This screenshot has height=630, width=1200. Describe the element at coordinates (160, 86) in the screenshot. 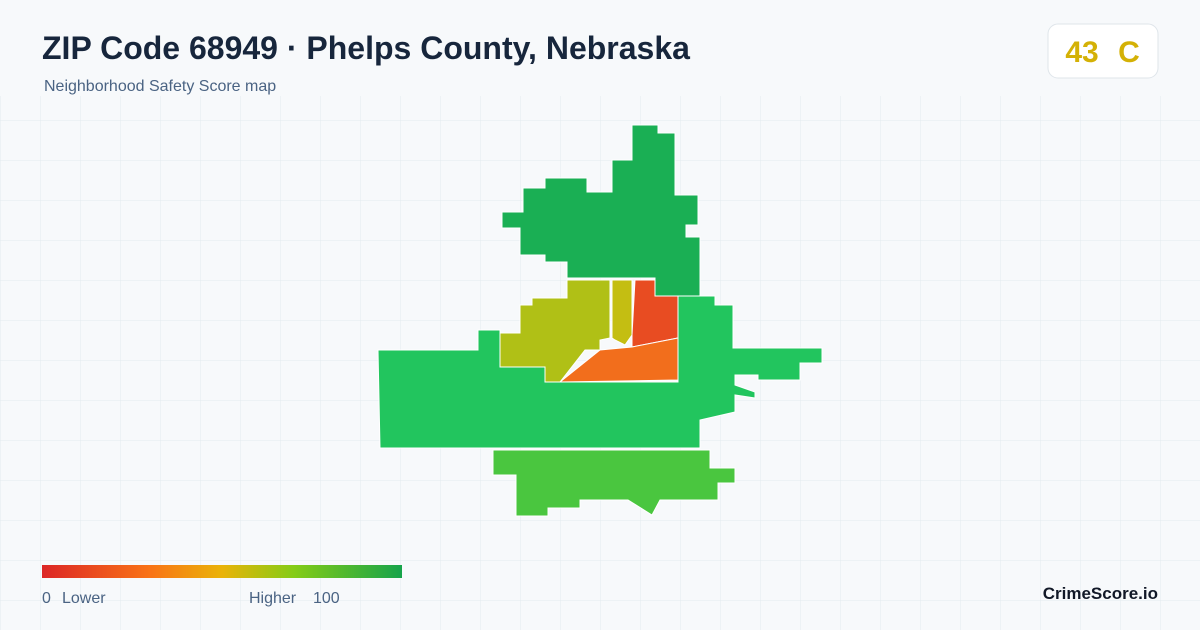

I see `subtitle: Neighborhood Safety Score map` at that location.